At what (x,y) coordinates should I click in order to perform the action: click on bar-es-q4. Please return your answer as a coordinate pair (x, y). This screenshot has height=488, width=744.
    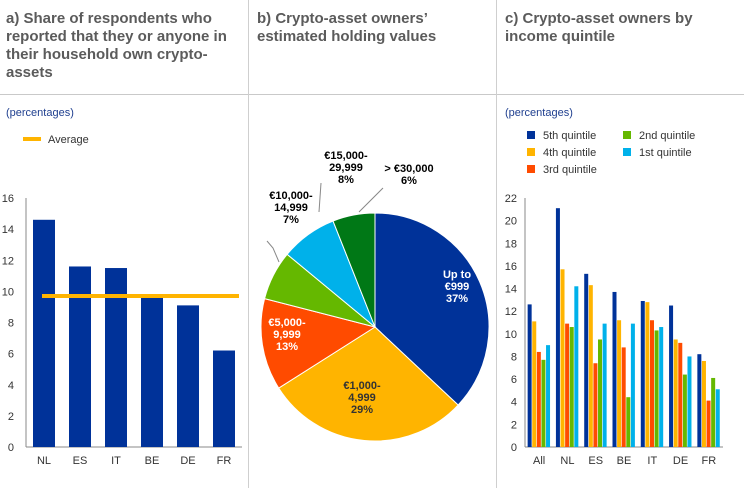
    Looking at the image, I should click on (590, 366).